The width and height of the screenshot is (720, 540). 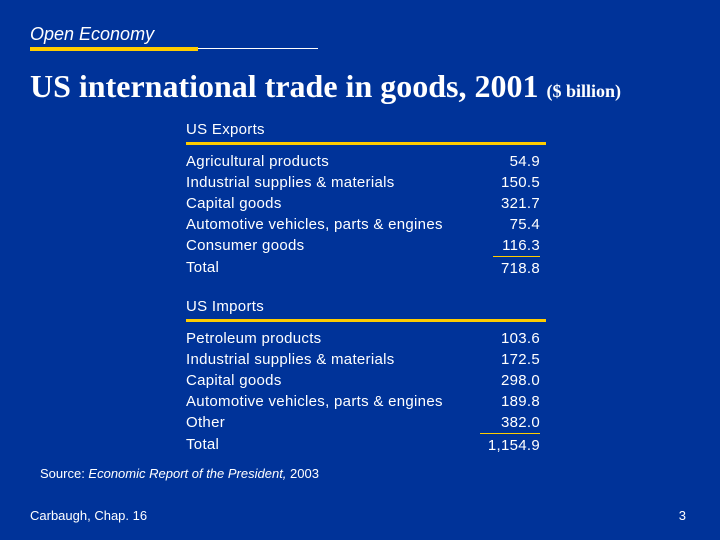 What do you see at coordinates (363, 267) in the screenshot?
I see `total-row: Total 718.8` at bounding box center [363, 267].